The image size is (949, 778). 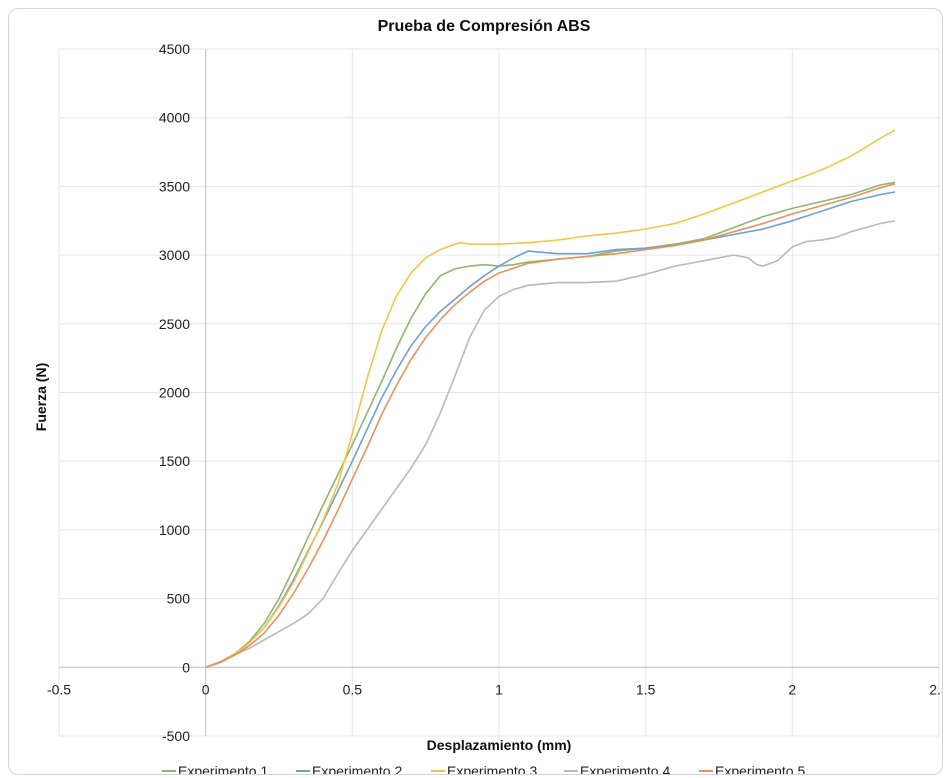 I want to click on y-tick-label: 4500, so click(x=174, y=49).